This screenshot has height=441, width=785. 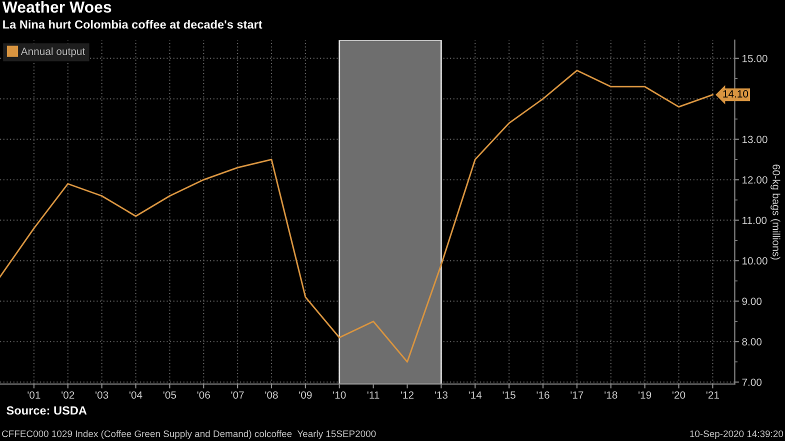 What do you see at coordinates (441, 395) in the screenshot?
I see `x-tick-label: '13` at bounding box center [441, 395].